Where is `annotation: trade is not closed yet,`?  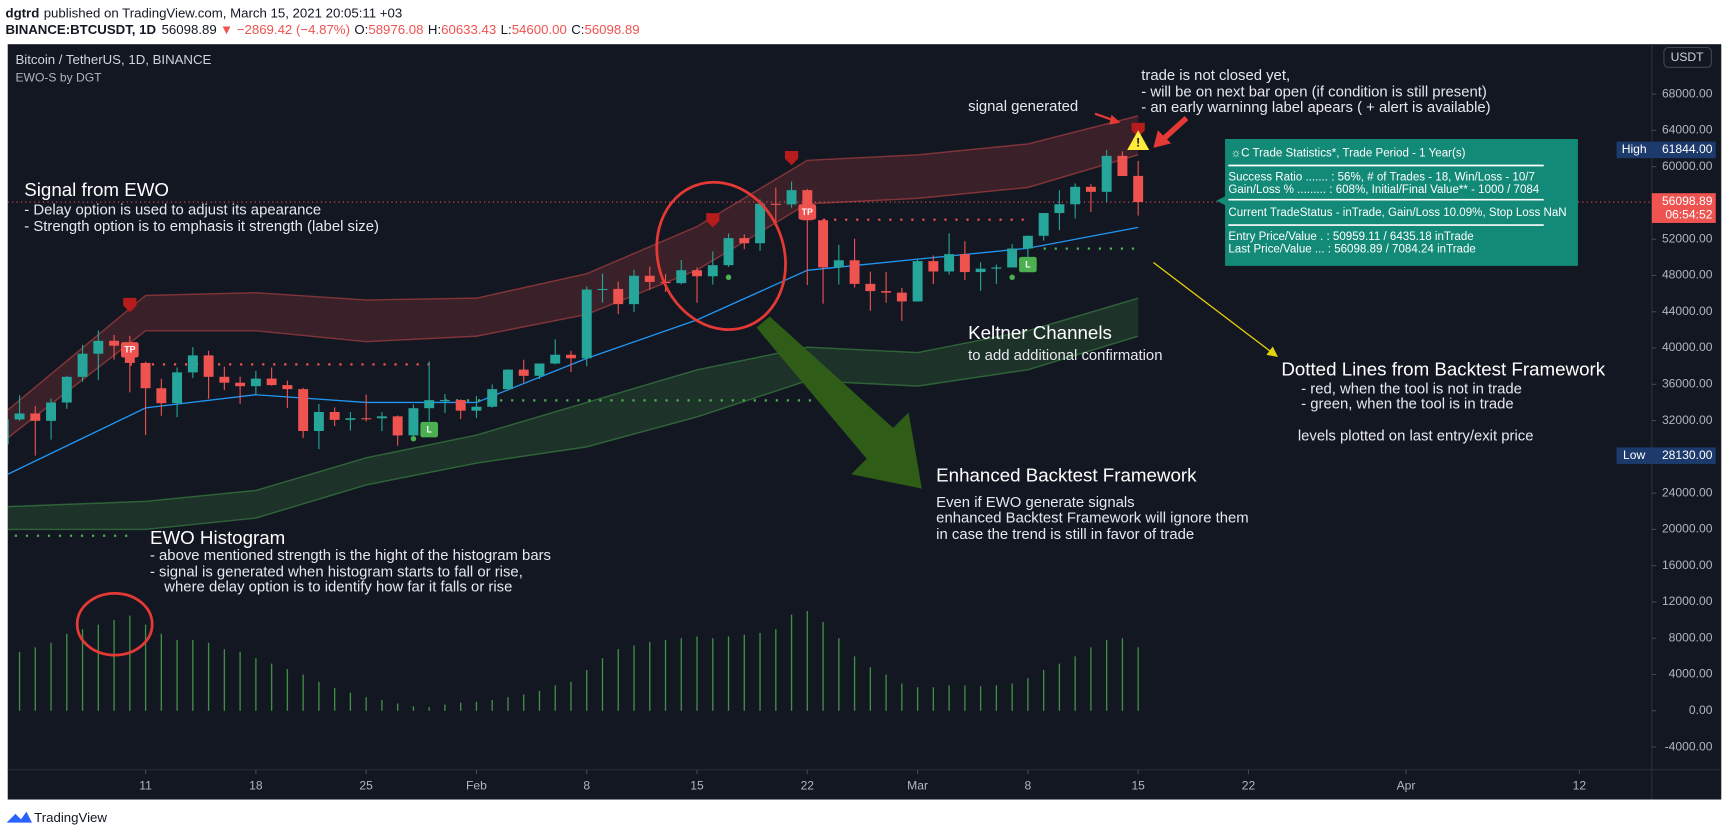 annotation: trade is not closed yet, is located at coordinates (1215, 76).